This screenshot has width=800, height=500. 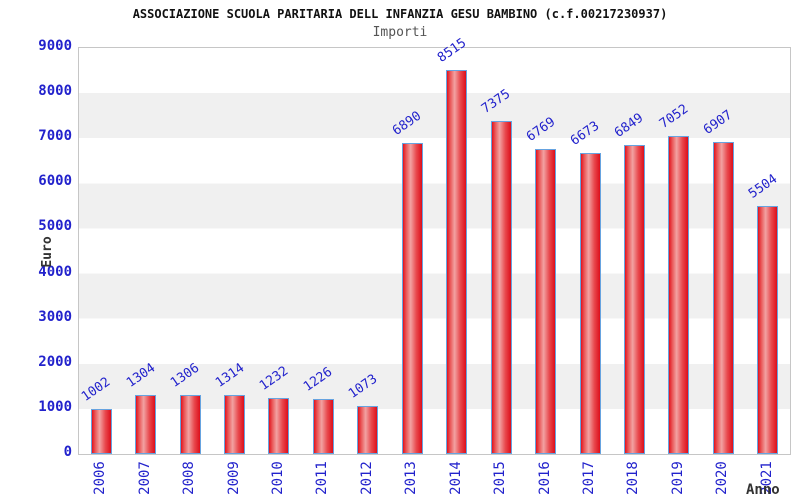 What do you see at coordinates (55, 226) in the screenshot?
I see `y-tick-label: 5000` at bounding box center [55, 226].